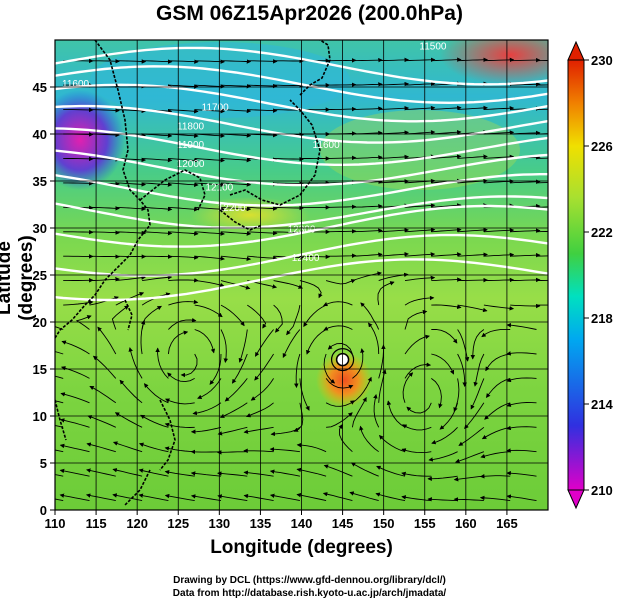  I want to click on contour-label: 11800, so click(191, 126).